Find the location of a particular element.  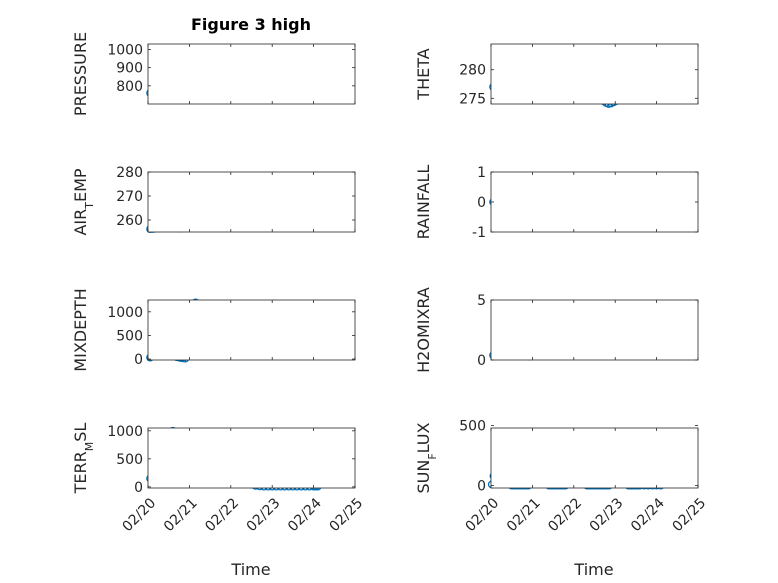

y-axis-label: RAINFALL is located at coordinates (423, 202).